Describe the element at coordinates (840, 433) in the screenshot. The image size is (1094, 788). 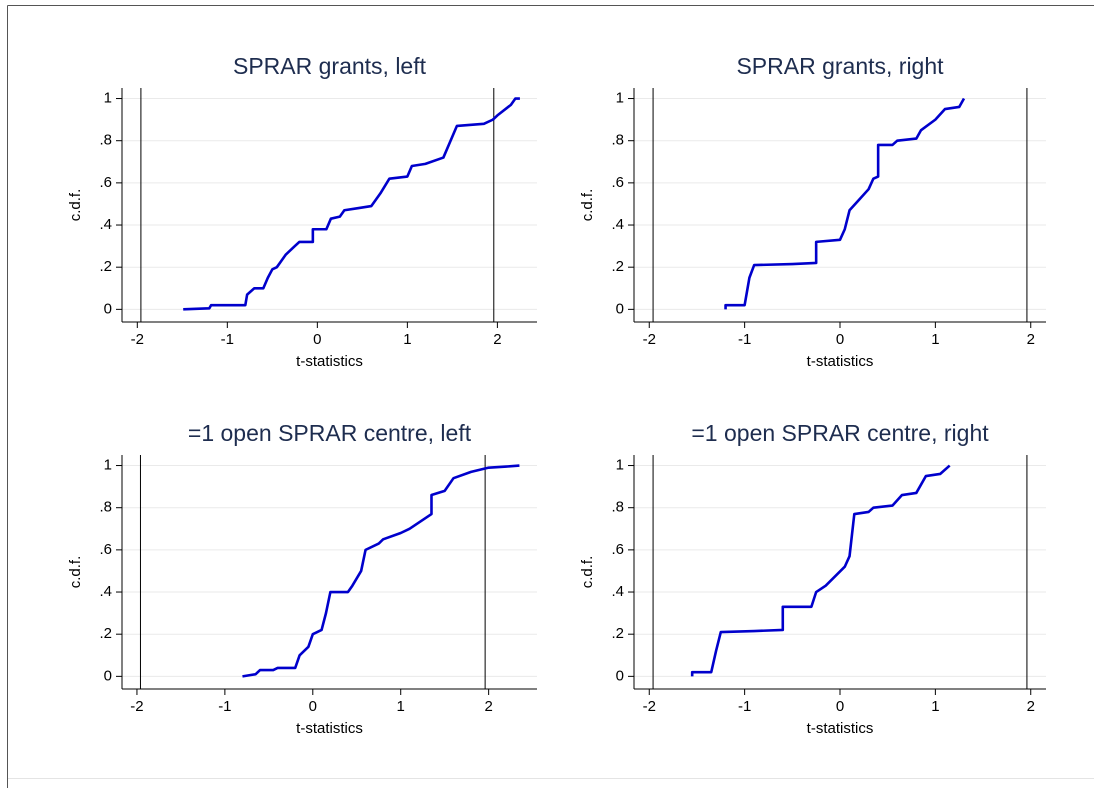
I see `panel-title: =1 open SPRAR centre, right` at that location.